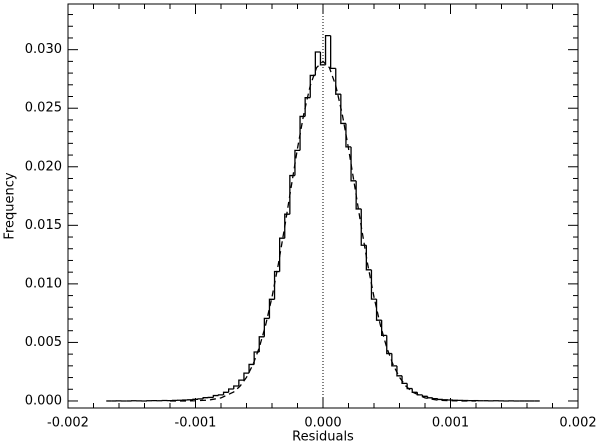 Image resolution: width=600 pixels, height=446 pixels. Describe the element at coordinates (68, 423) in the screenshot. I see `x-tick-label: -0.002` at that location.